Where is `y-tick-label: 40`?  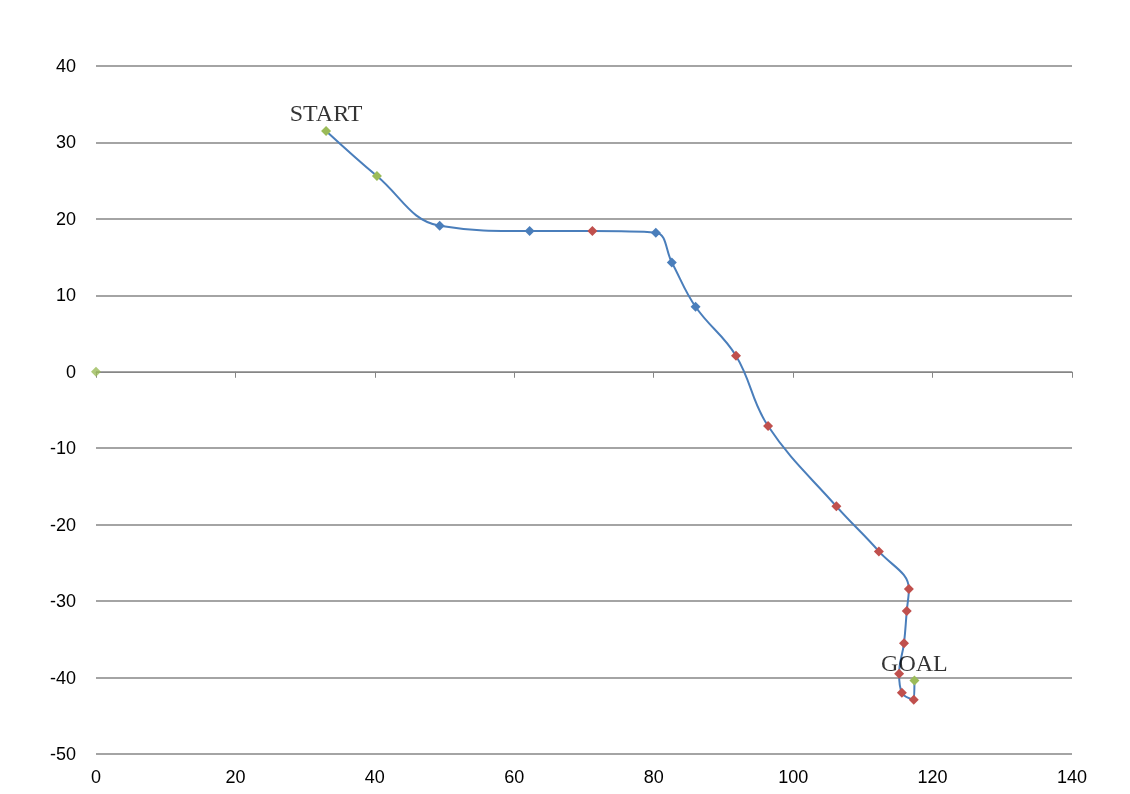 y-tick-label: 40 is located at coordinates (65, 66).